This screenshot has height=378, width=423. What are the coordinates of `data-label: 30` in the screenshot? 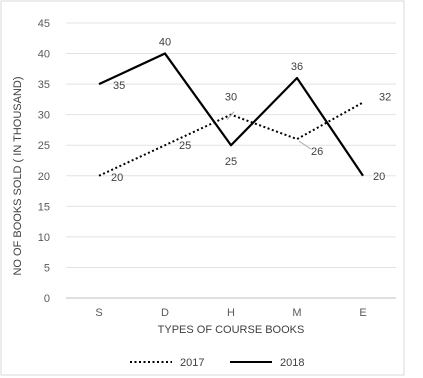 It's located at (231, 98).